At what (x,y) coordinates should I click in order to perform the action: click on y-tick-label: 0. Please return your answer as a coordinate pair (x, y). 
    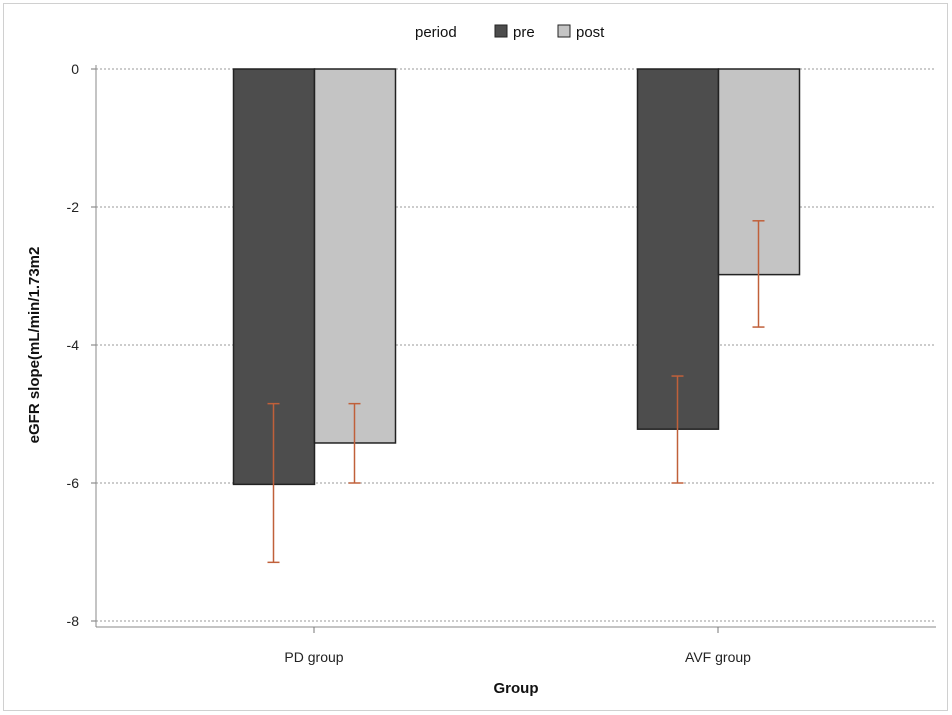
    Looking at the image, I should click on (75, 69).